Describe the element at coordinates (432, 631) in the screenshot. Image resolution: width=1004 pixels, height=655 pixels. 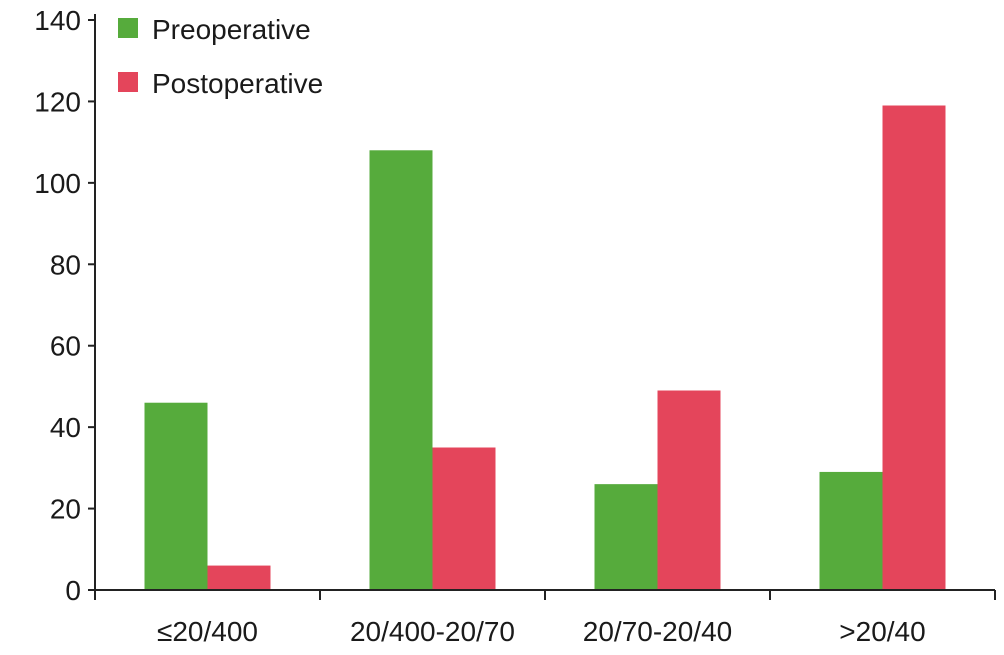
I see `x-tick-label: 20/400-20/70` at that location.